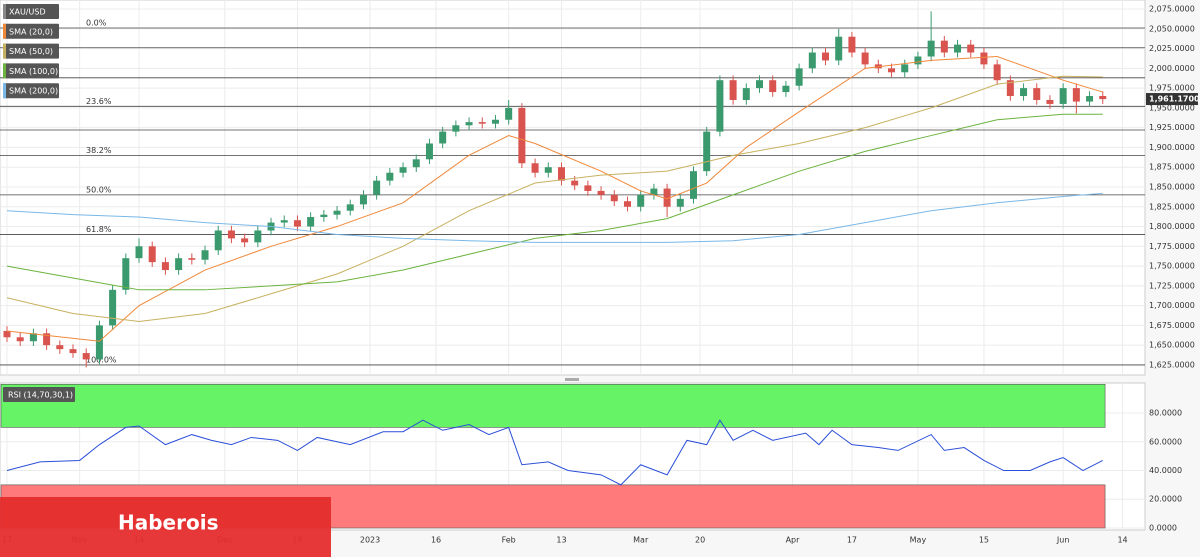 This screenshot has height=557, width=1200. Describe the element at coordinates (1172, 167) in the screenshot. I see `y-tick-label: 1,875.0000` at that location.